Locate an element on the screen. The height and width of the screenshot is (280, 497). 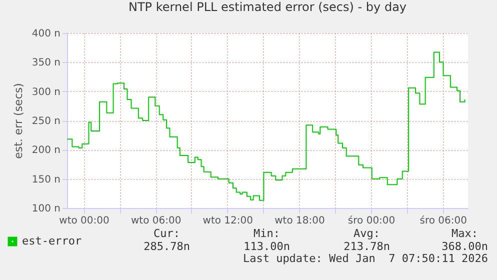
x-tick-label: wto 18:00 is located at coordinates (299, 221).